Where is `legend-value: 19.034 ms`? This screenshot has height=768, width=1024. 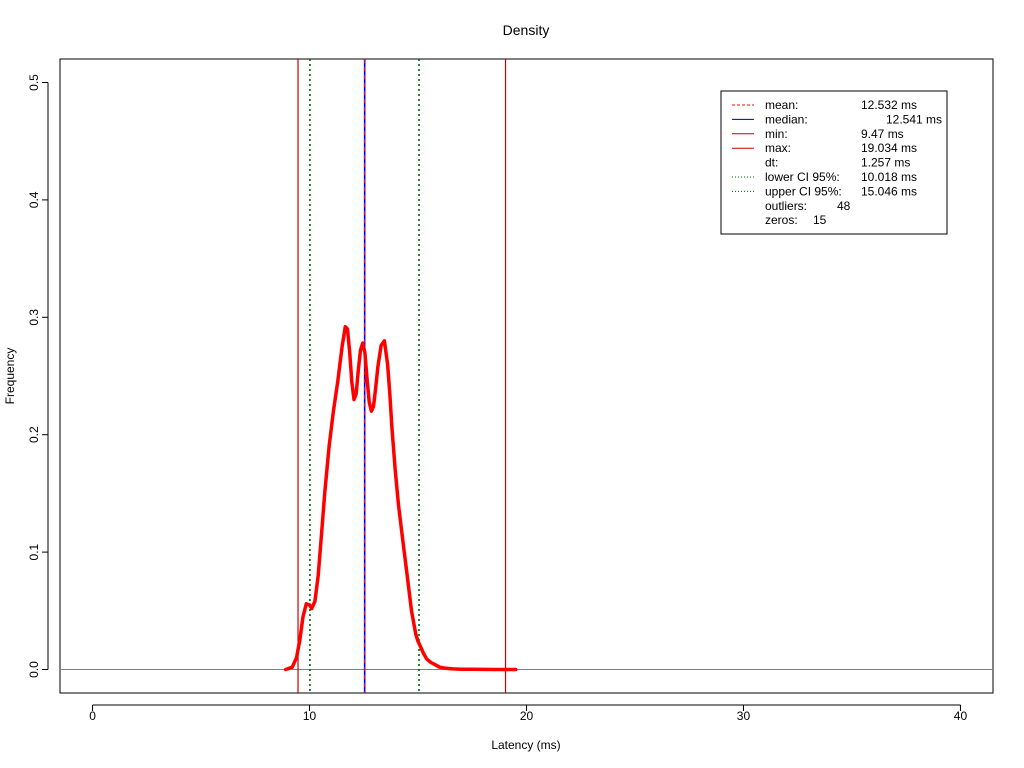
legend-value: 19.034 ms is located at coordinates (889, 148).